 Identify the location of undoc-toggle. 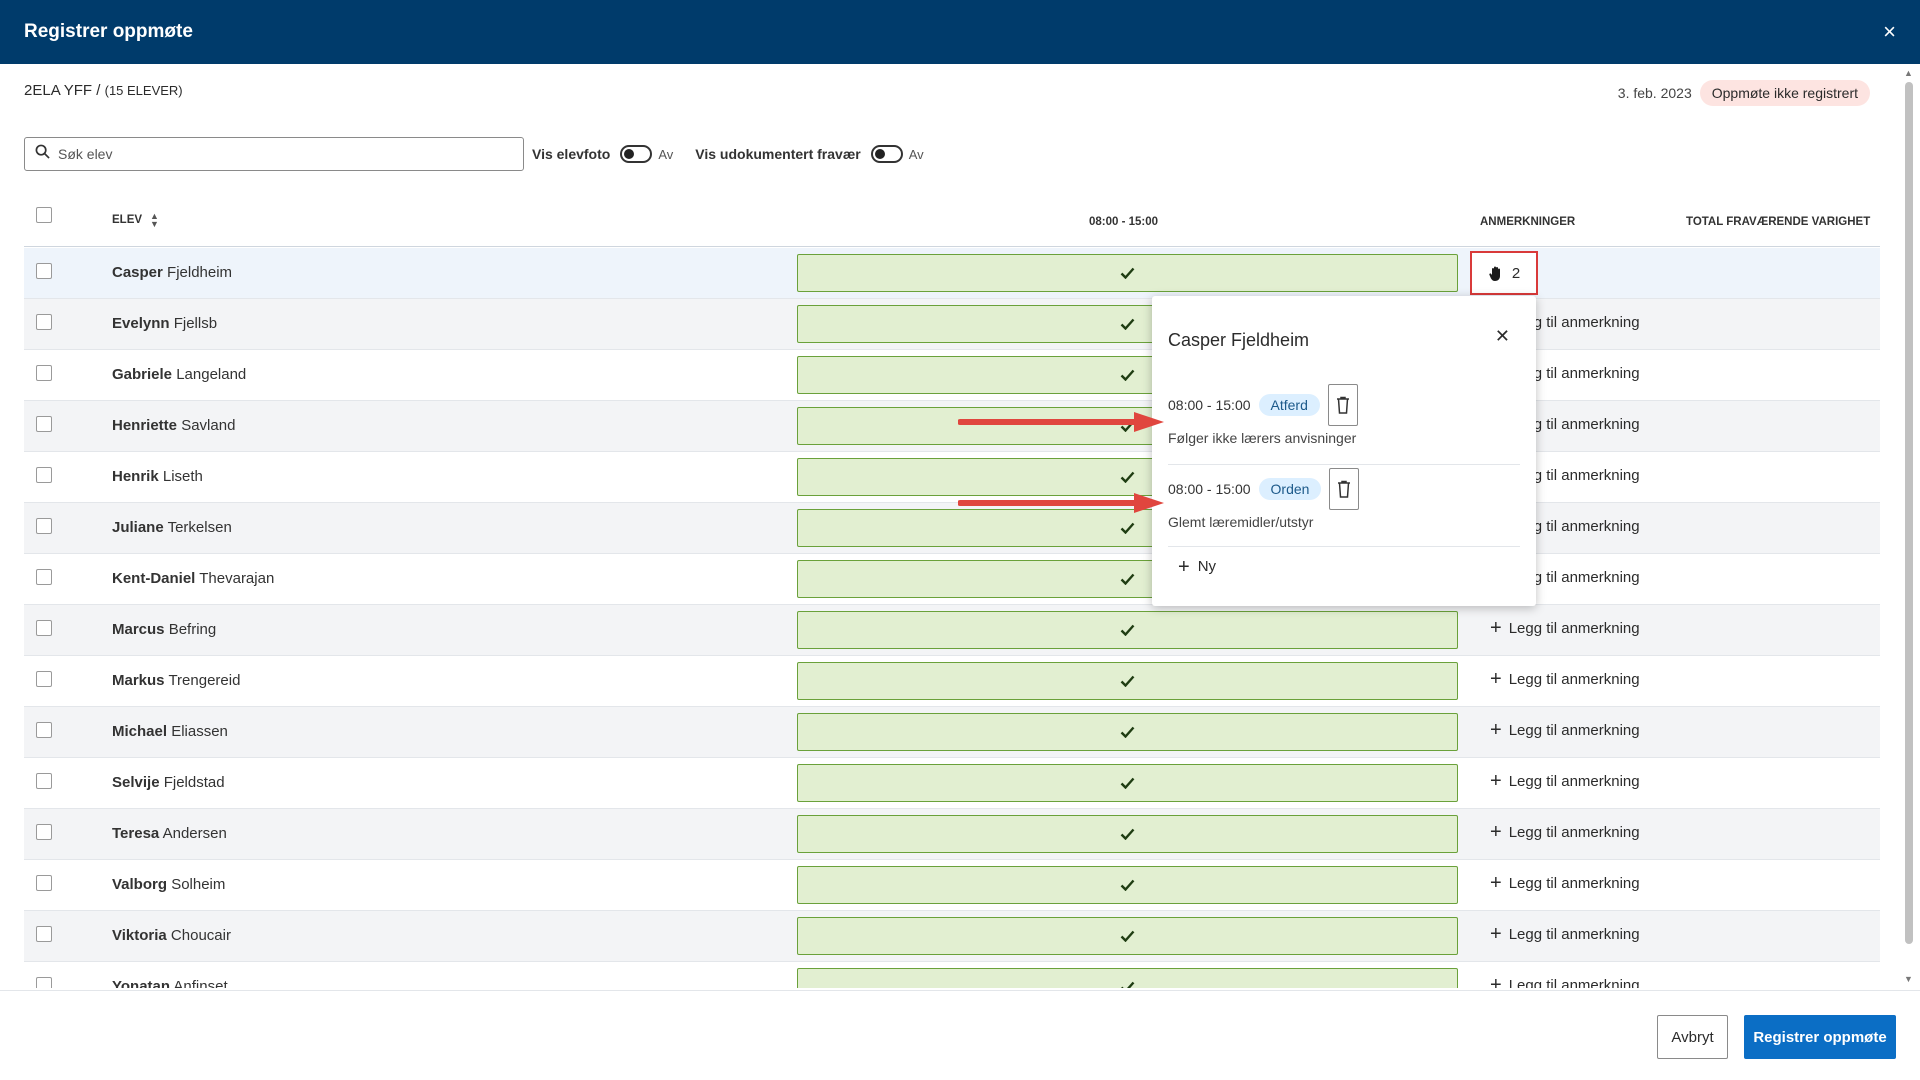
(886, 154).